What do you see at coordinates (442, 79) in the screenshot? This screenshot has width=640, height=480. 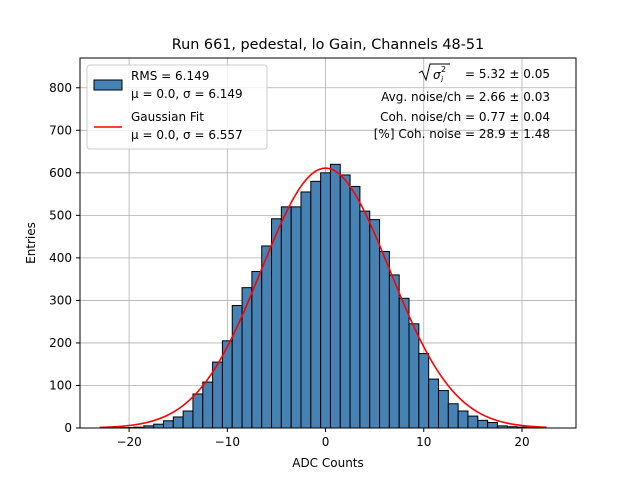 I see `sigma-subscript: i` at bounding box center [442, 79].